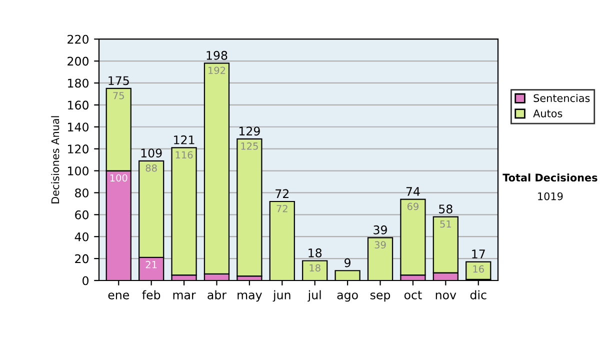 This screenshot has height=340, width=600. What do you see at coordinates (78, 83) in the screenshot?
I see `y-tick-label: 180` at bounding box center [78, 83].